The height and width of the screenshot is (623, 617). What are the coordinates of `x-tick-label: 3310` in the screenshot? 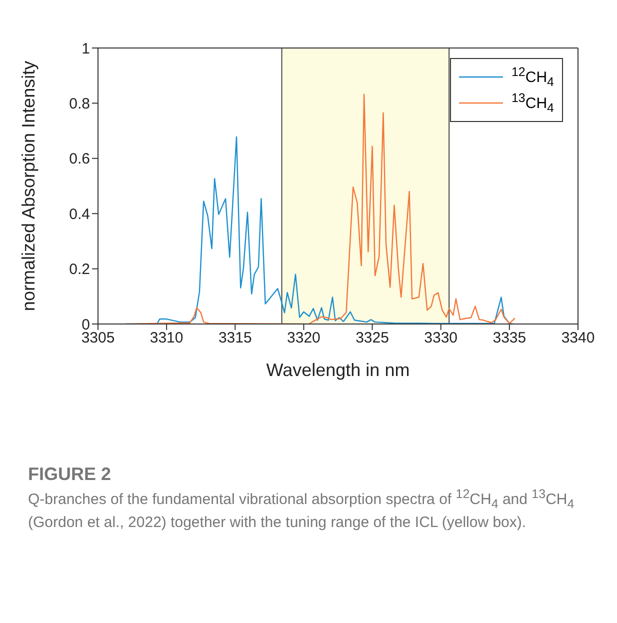 It's located at (167, 338).